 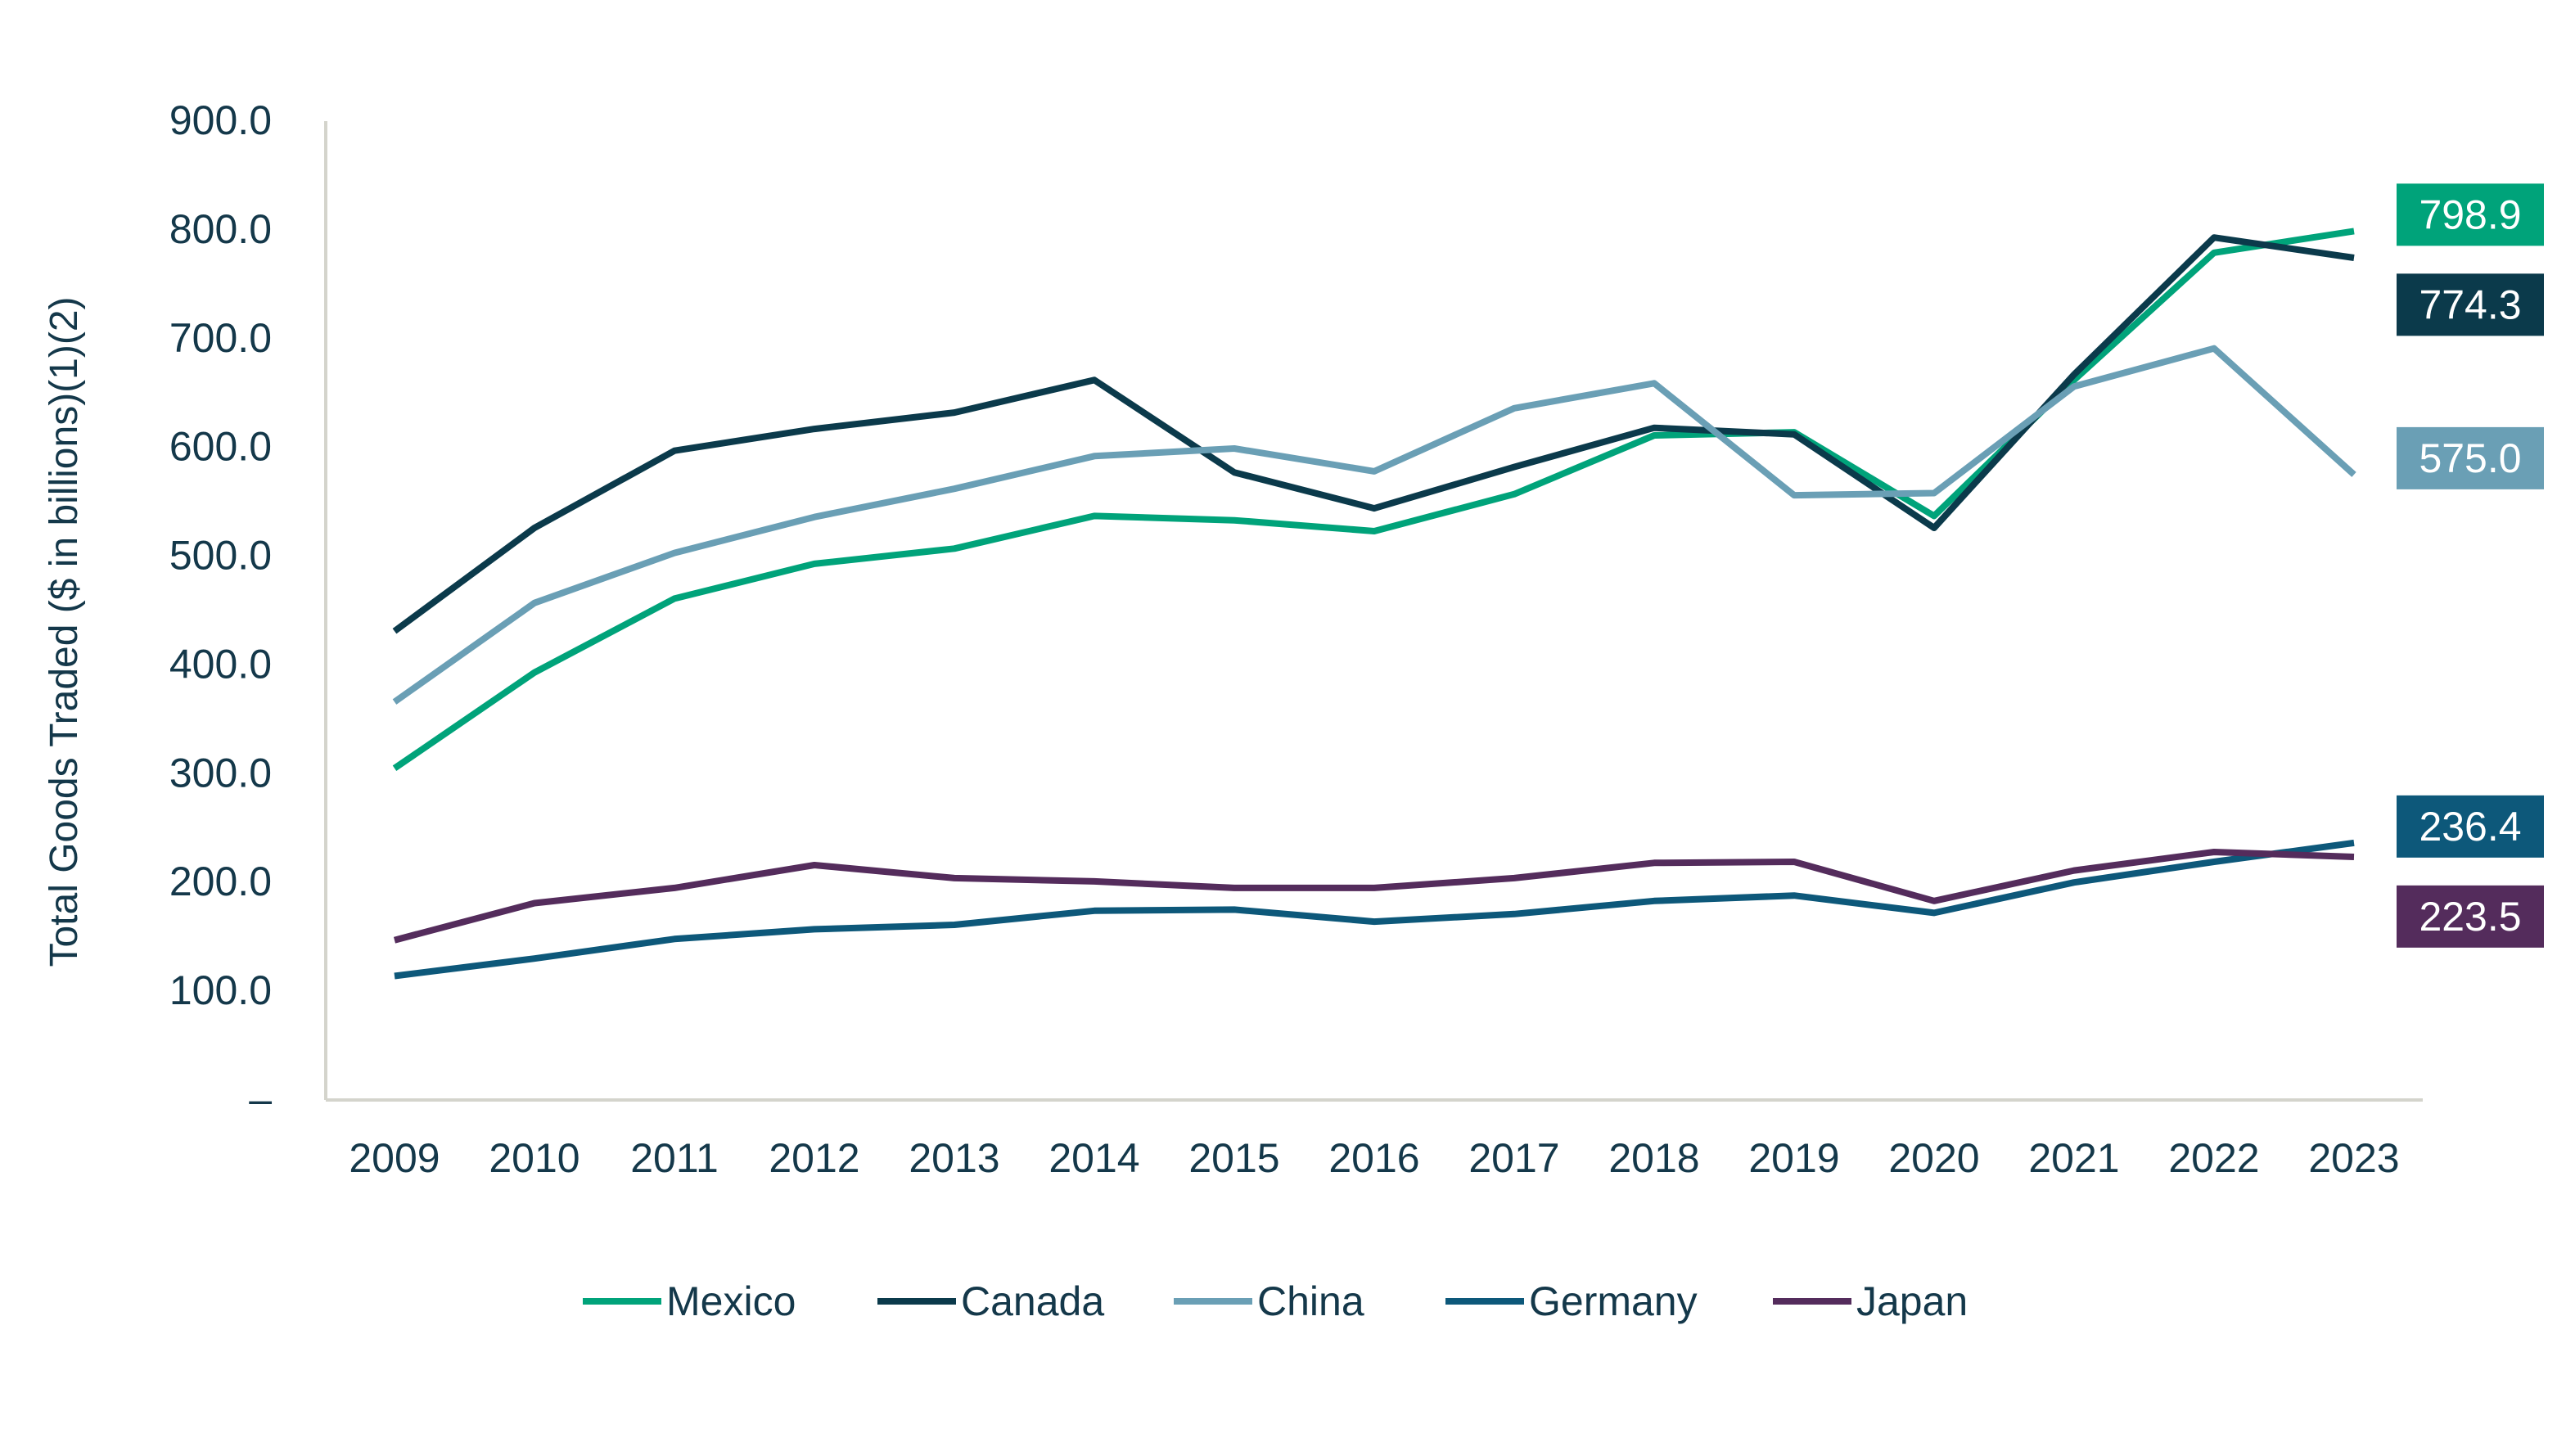 I want to click on y-axis-title-group: Total Goods Traded ($ in billions)(1)(2), so click(x=64, y=631).